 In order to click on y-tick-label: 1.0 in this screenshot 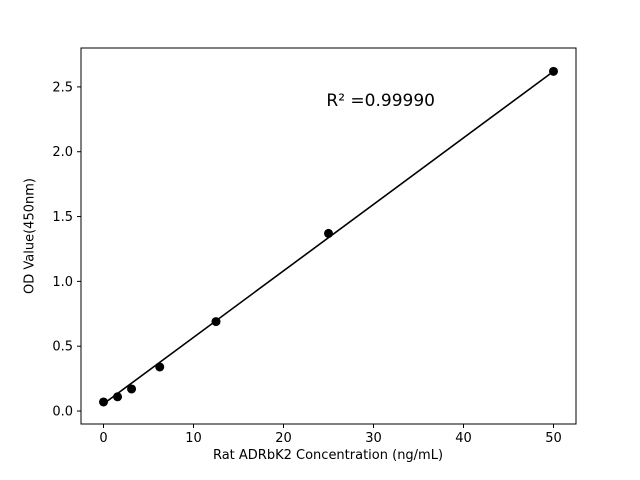, I will do `click(62, 282)`.